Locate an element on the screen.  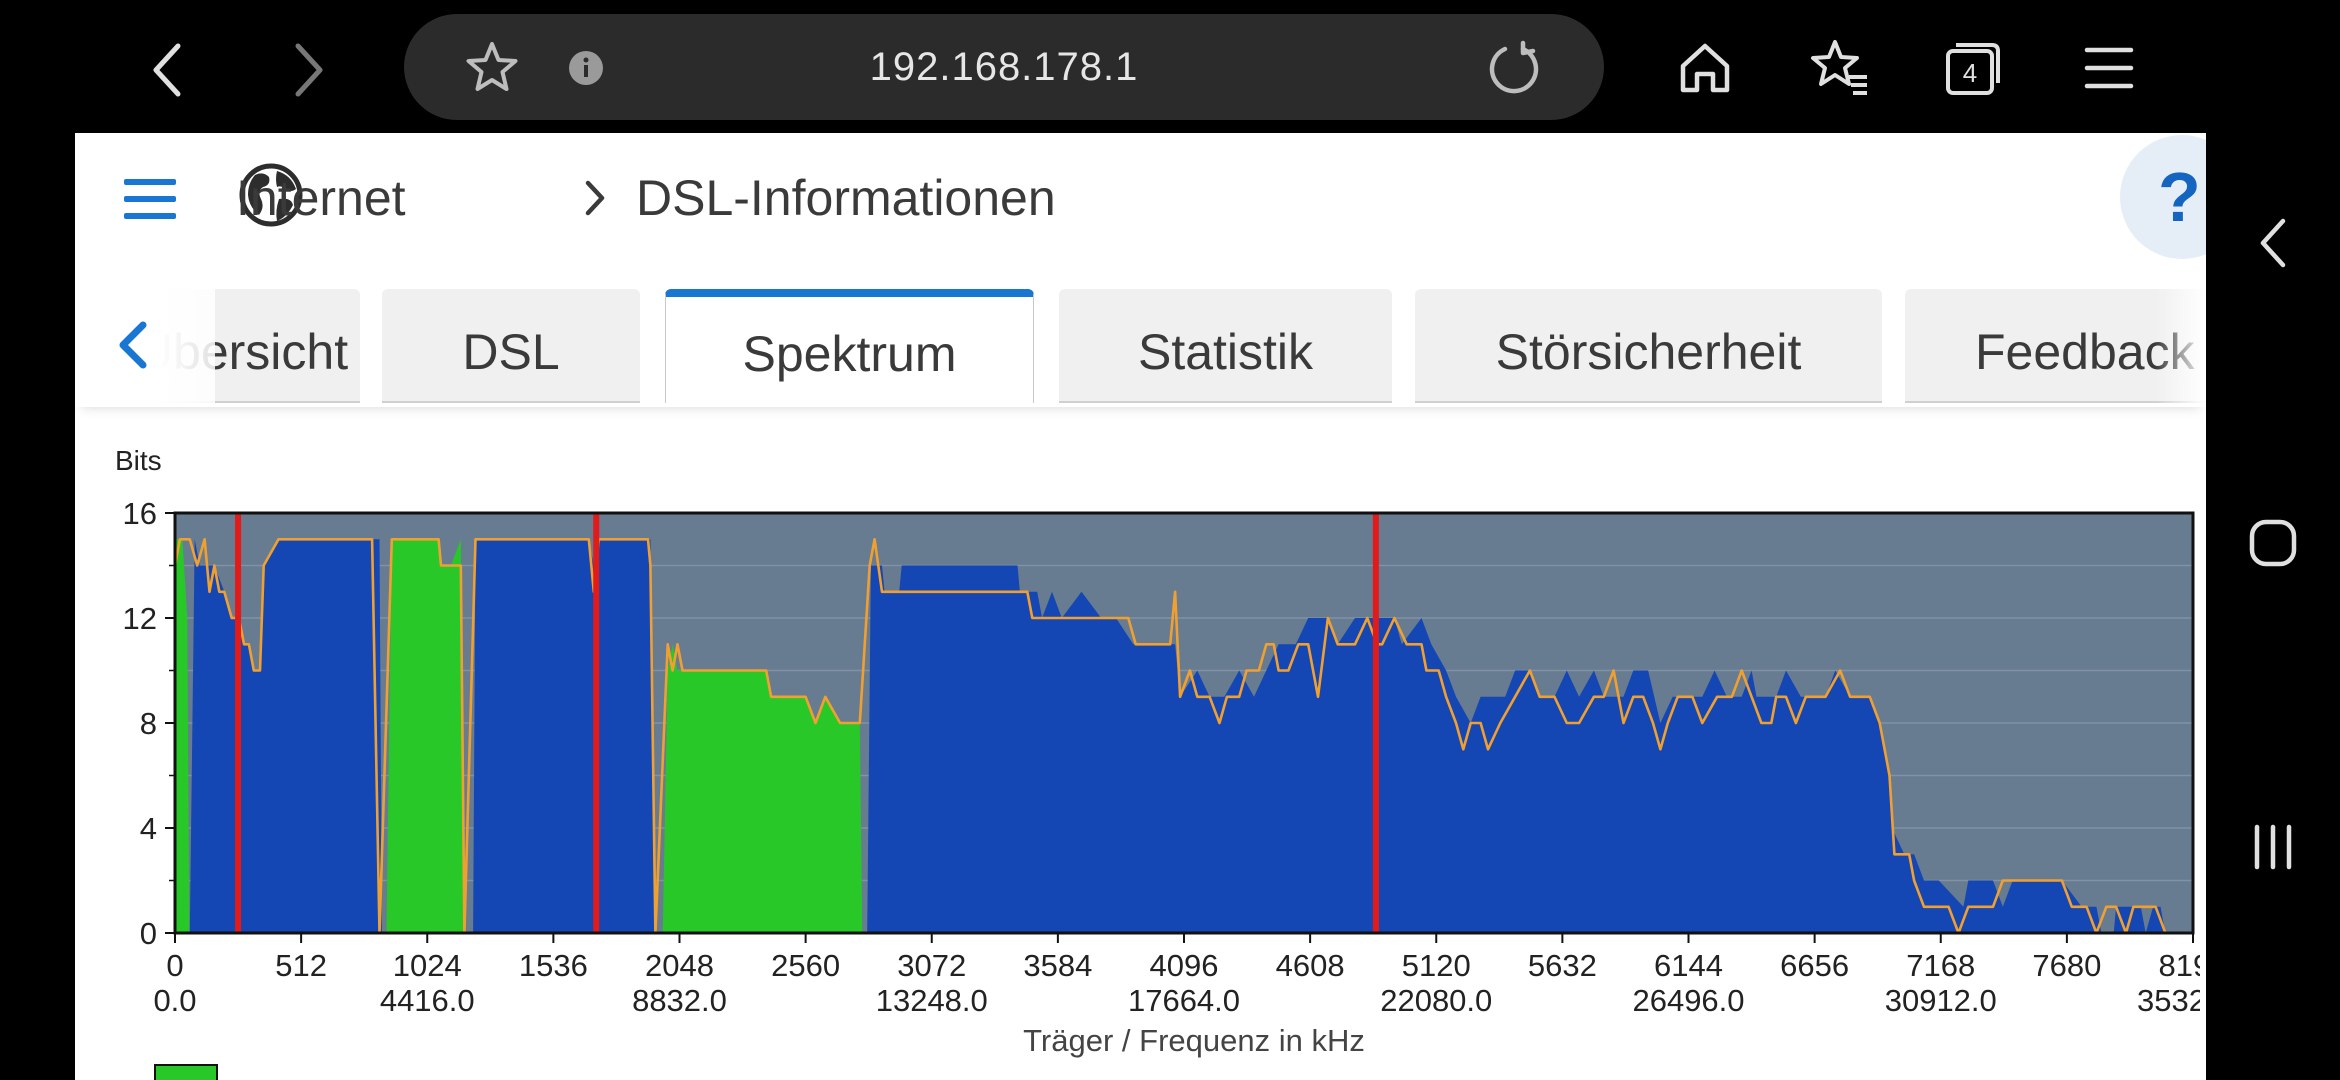
reload-icon is located at coordinates (1514, 67).